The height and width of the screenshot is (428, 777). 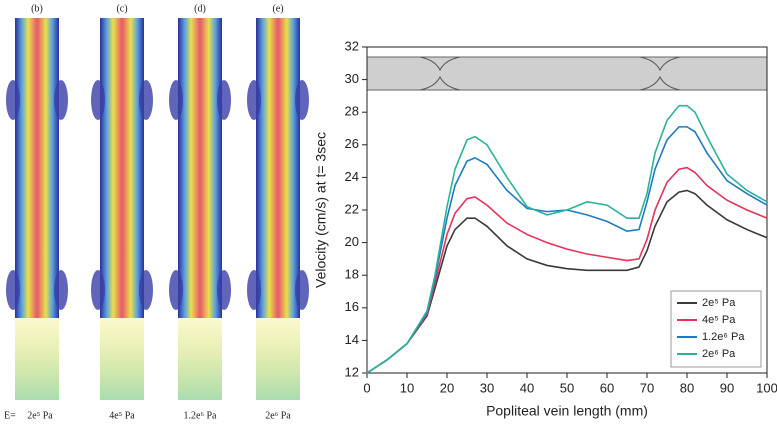 What do you see at coordinates (407, 387) in the screenshot?
I see `x-tick-label: 10` at bounding box center [407, 387].